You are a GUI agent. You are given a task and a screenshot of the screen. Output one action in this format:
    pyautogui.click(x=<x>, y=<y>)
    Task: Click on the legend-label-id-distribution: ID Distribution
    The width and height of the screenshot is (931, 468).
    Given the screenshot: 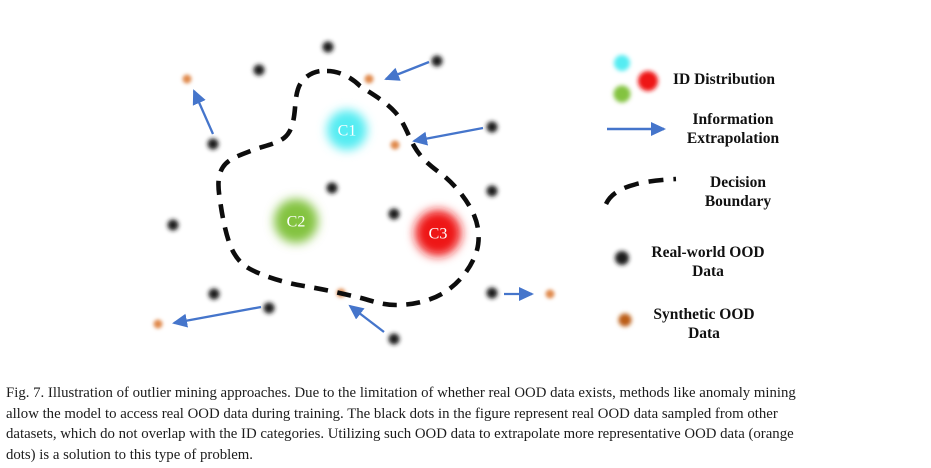 What is the action you would take?
    pyautogui.click(x=724, y=80)
    